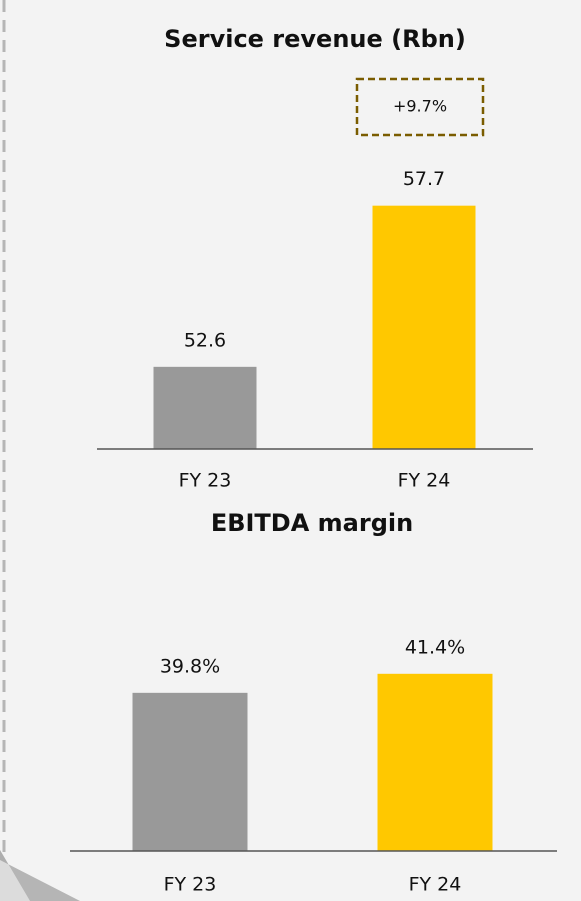  I want to click on data-label: 39.8%, so click(190, 666).